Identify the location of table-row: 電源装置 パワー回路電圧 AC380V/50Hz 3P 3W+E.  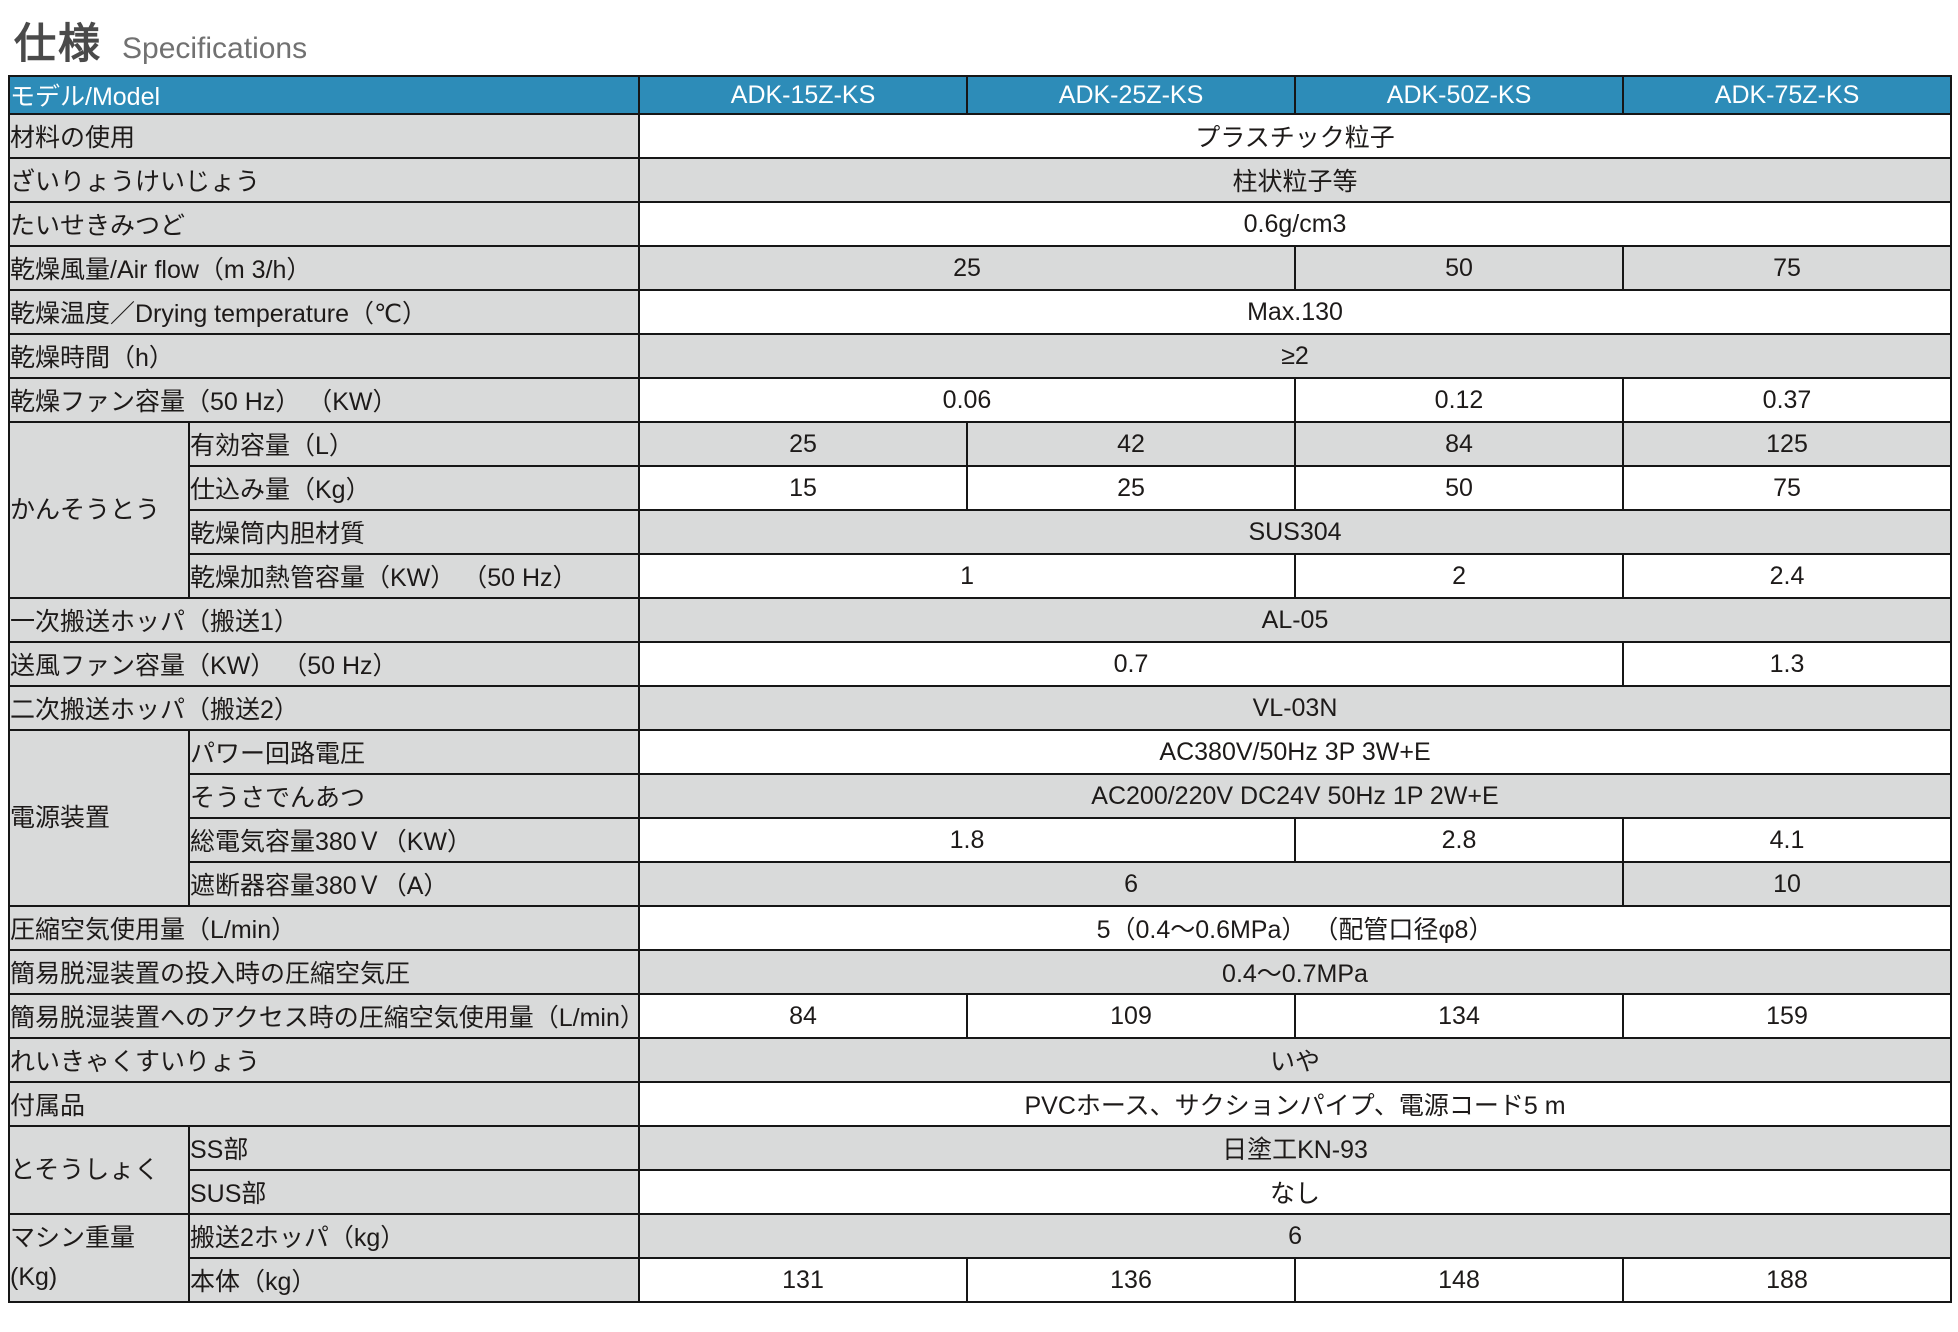
(980, 818).